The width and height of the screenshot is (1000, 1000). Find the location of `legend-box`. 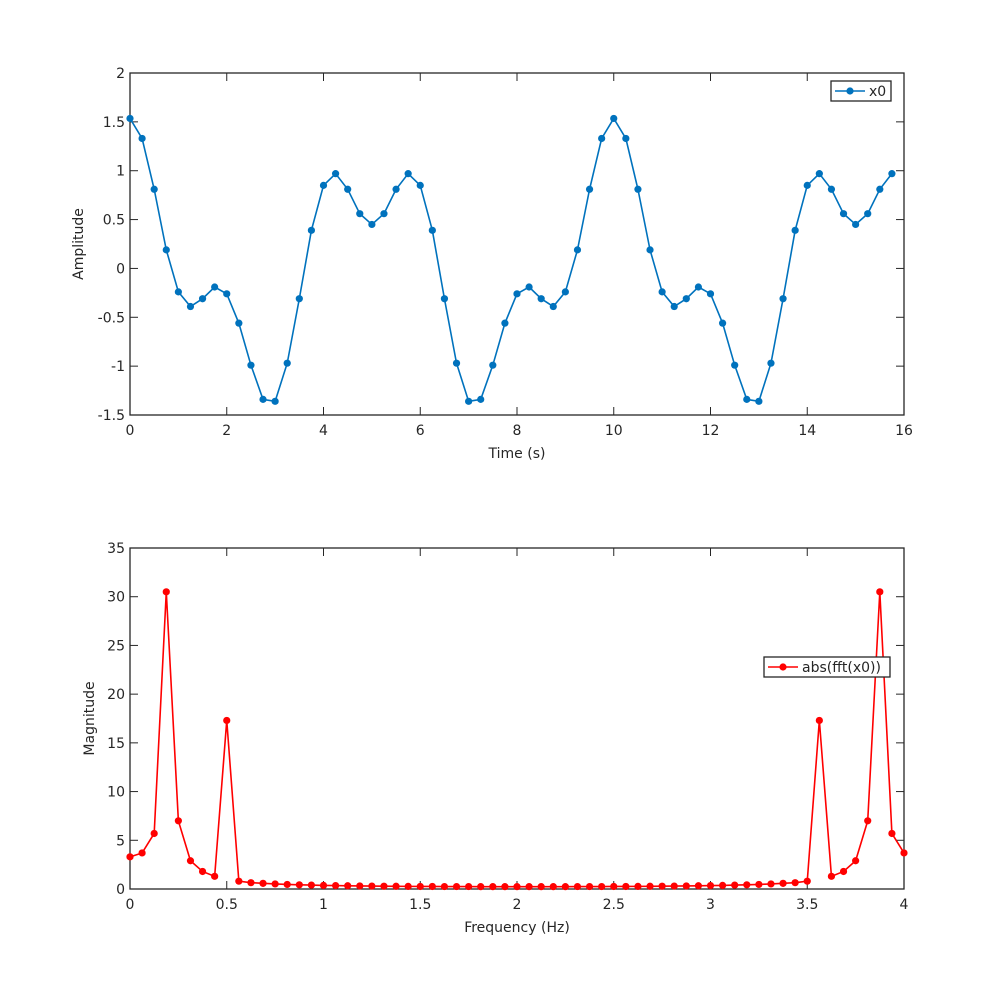

legend-box is located at coordinates (827, 667).